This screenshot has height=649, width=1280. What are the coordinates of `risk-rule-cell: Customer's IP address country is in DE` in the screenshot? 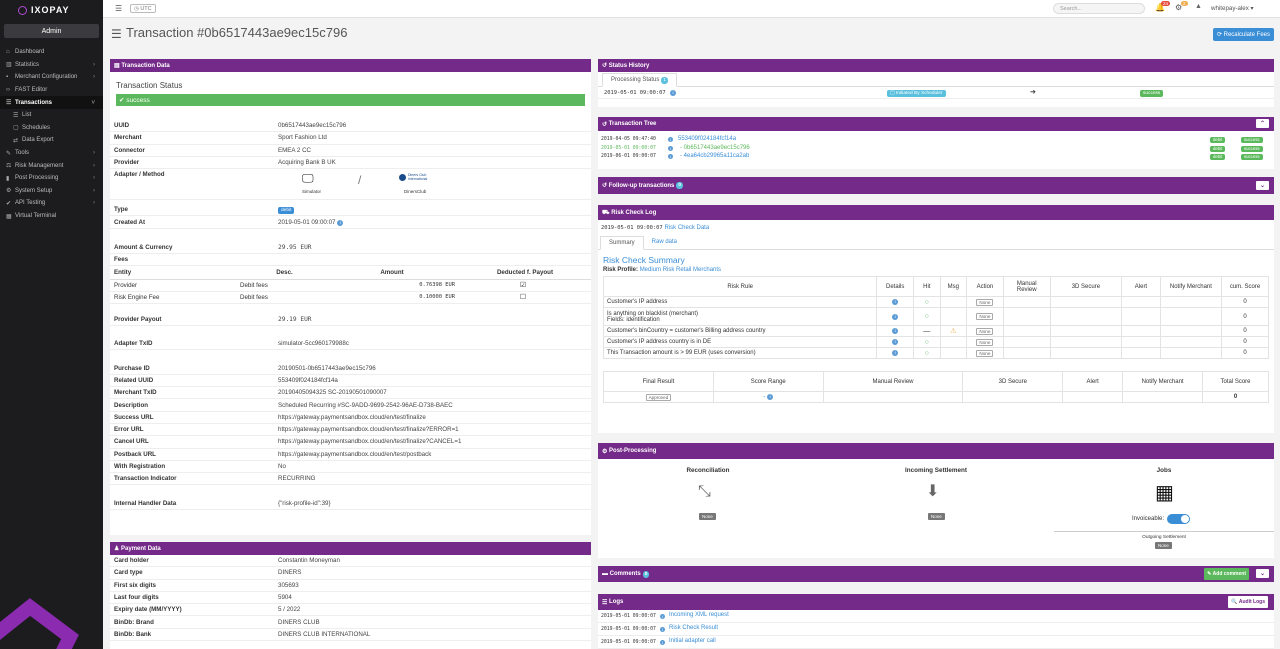 It's located at (740, 342).